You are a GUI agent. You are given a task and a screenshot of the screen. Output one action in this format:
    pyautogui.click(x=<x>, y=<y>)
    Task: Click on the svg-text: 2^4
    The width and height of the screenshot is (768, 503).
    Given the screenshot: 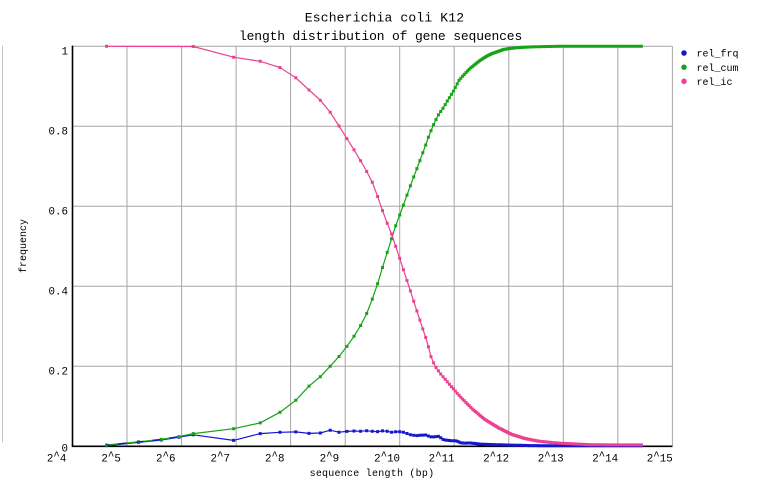 What is the action you would take?
    pyautogui.click(x=56, y=458)
    